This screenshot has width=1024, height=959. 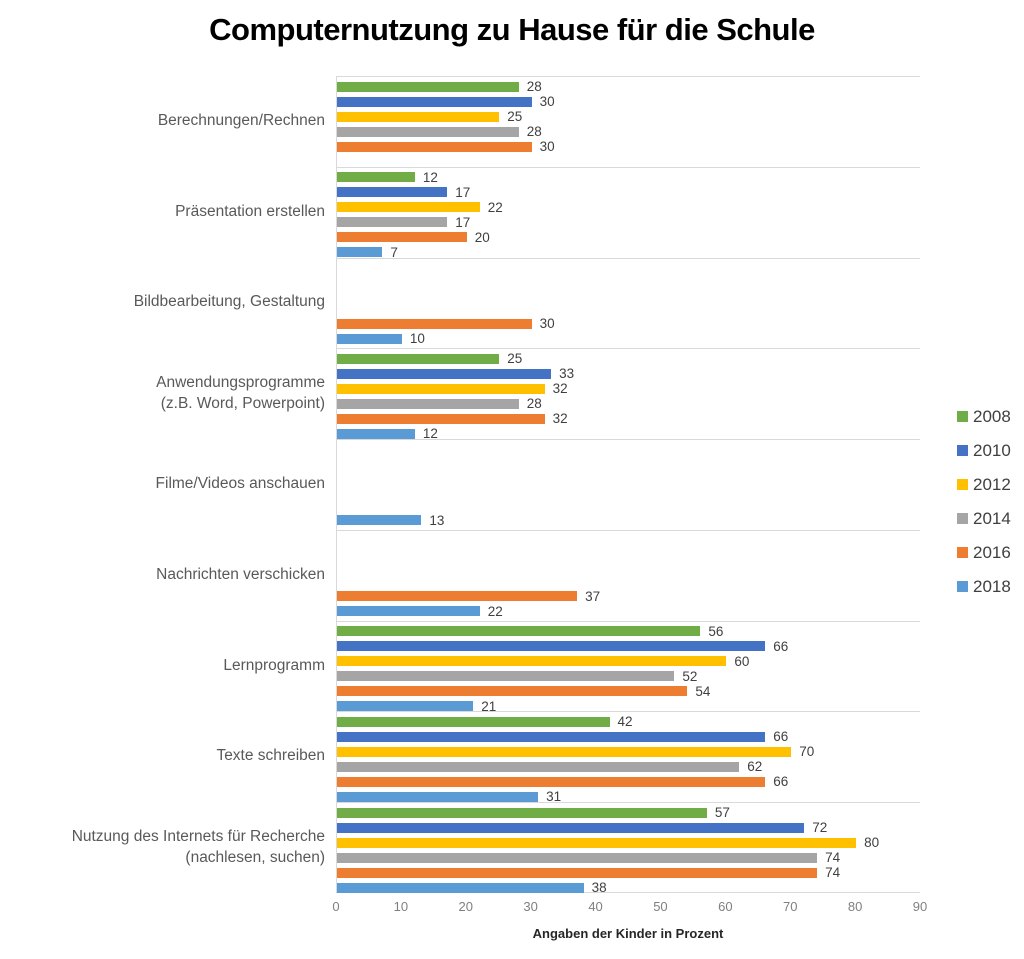 What do you see at coordinates (820, 828) in the screenshot?
I see `bar-value-label: 72` at bounding box center [820, 828].